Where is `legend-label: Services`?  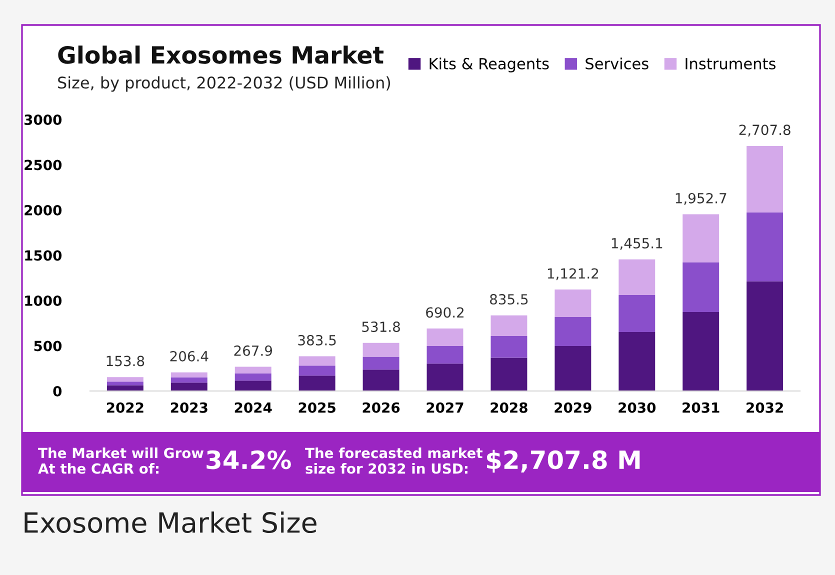
legend-label: Services is located at coordinates (617, 64).